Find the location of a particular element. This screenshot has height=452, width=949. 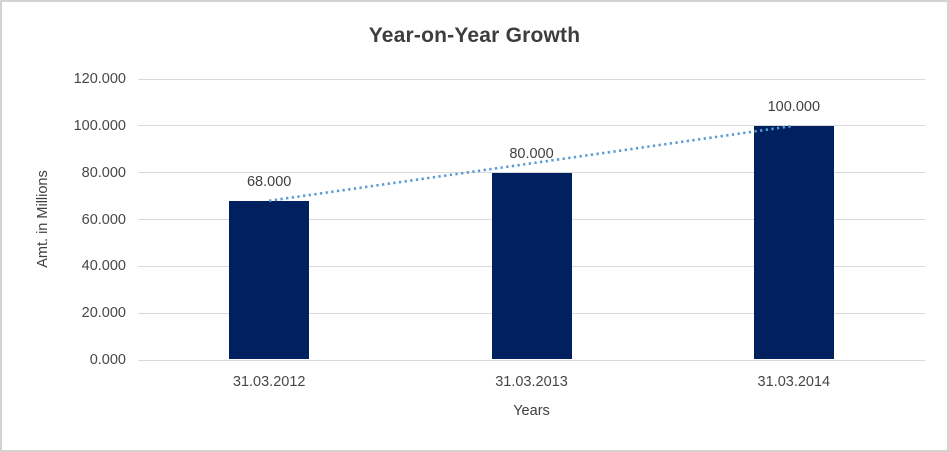

y-tick-label: 60.000 is located at coordinates (103, 219).